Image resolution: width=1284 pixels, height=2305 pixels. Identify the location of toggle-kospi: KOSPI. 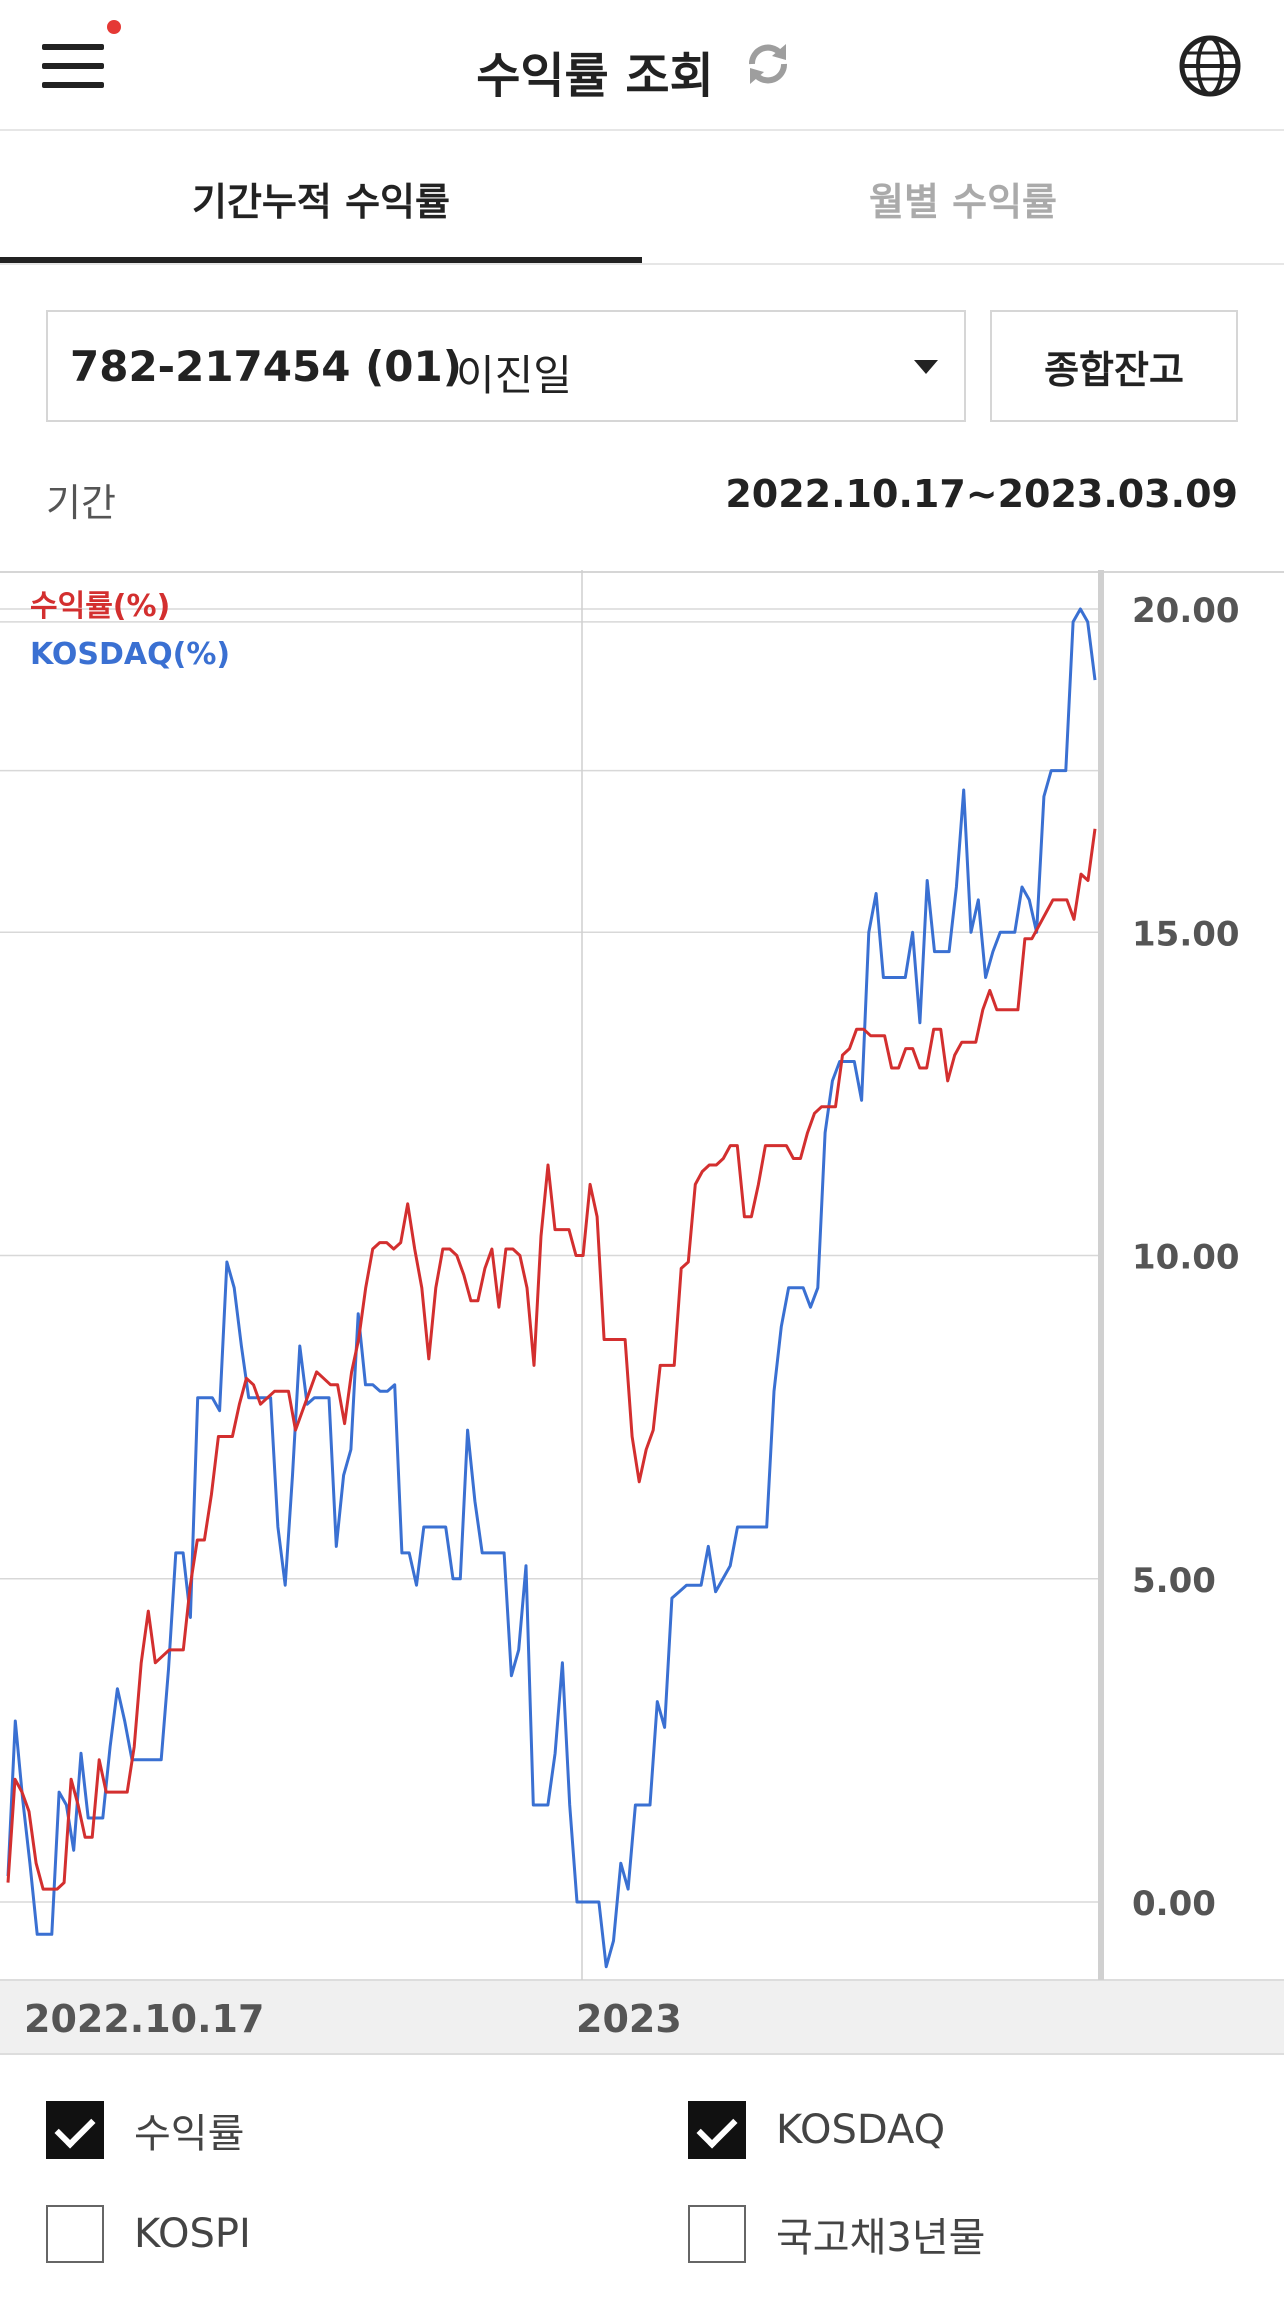
(148, 2234).